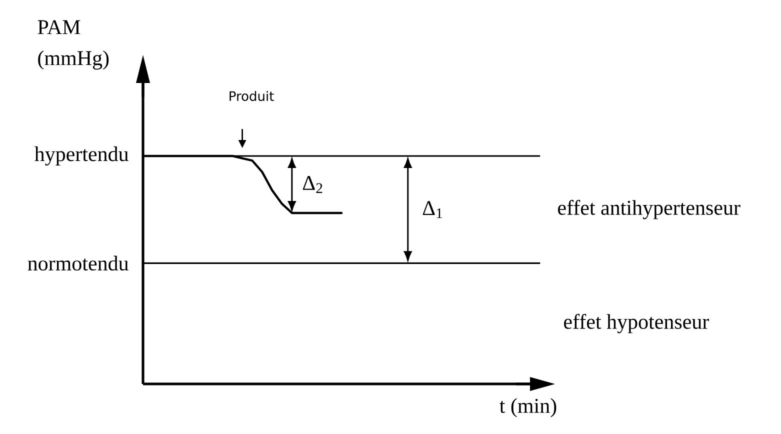 The image size is (781, 434). Describe the element at coordinates (78, 263) in the screenshot. I see `ref-line-label: normotendu` at that location.